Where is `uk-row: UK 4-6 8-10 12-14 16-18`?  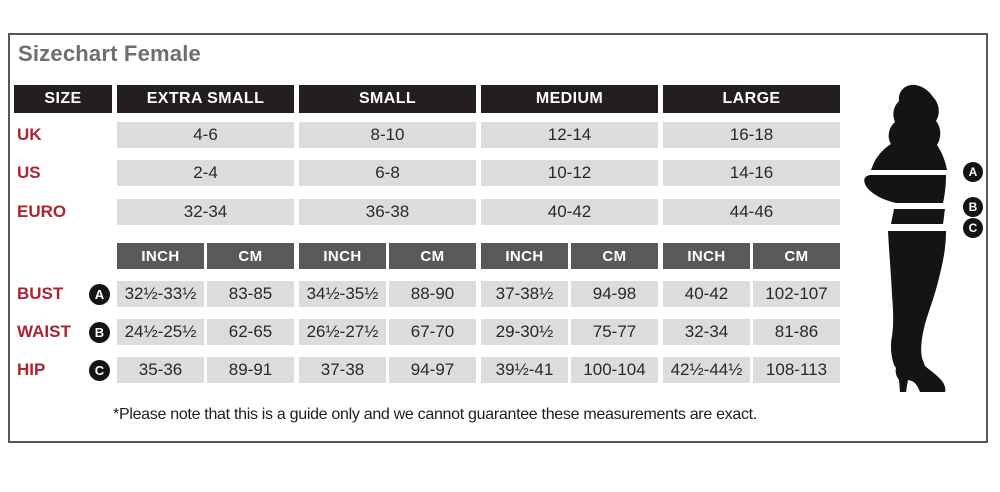 uk-row: UK 4-6 8-10 12-14 16-18 is located at coordinates (427, 135).